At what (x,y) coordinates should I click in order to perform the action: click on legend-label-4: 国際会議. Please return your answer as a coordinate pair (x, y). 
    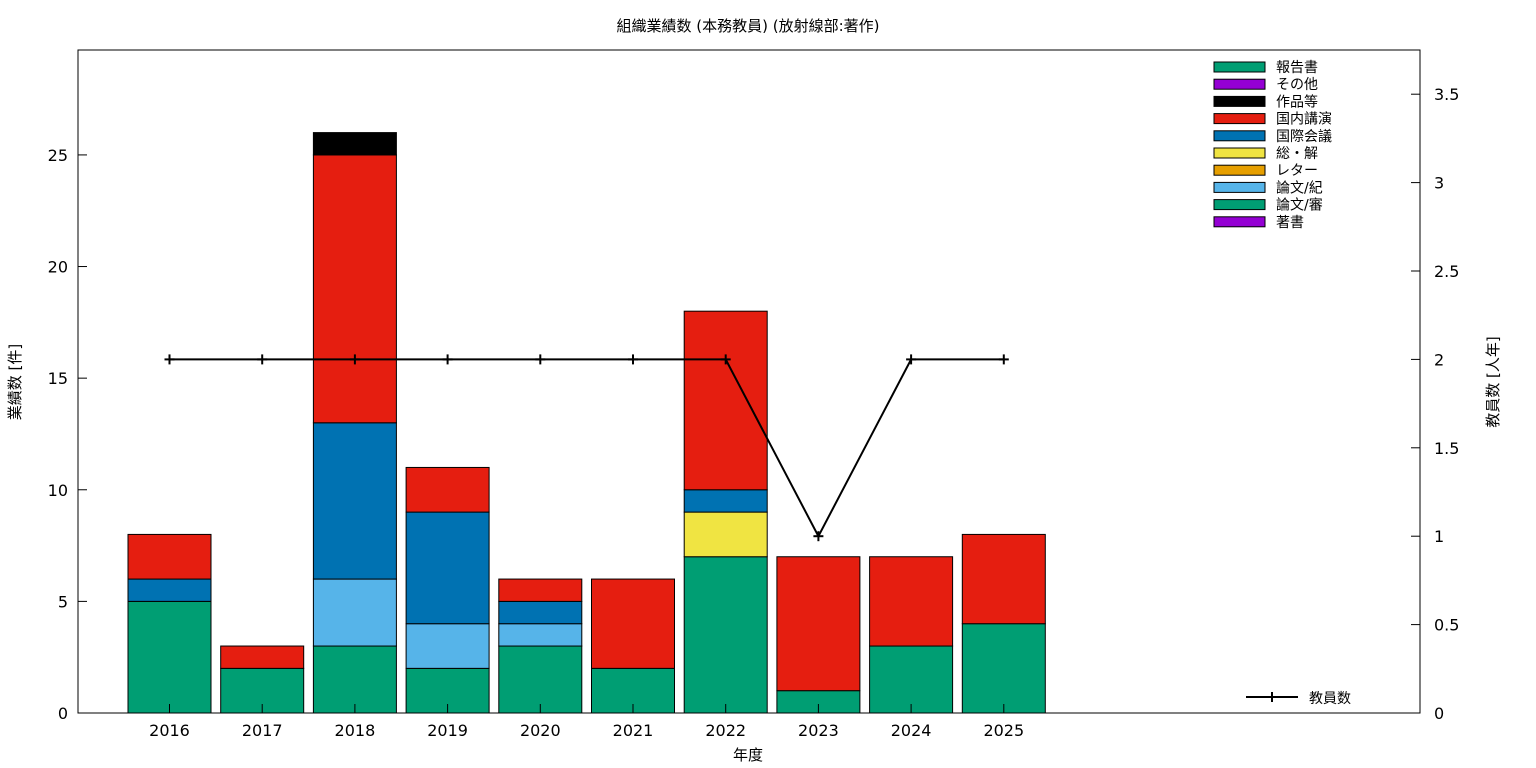
    Looking at the image, I should click on (1304, 136).